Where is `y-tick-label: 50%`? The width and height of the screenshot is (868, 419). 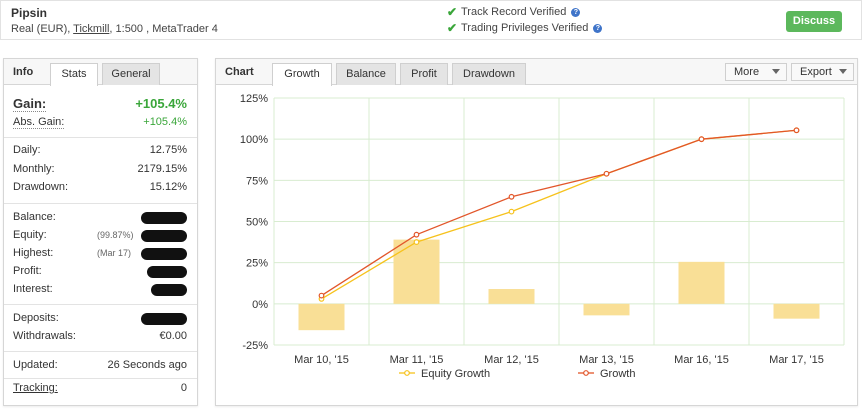 y-tick-label: 50% is located at coordinates (257, 223).